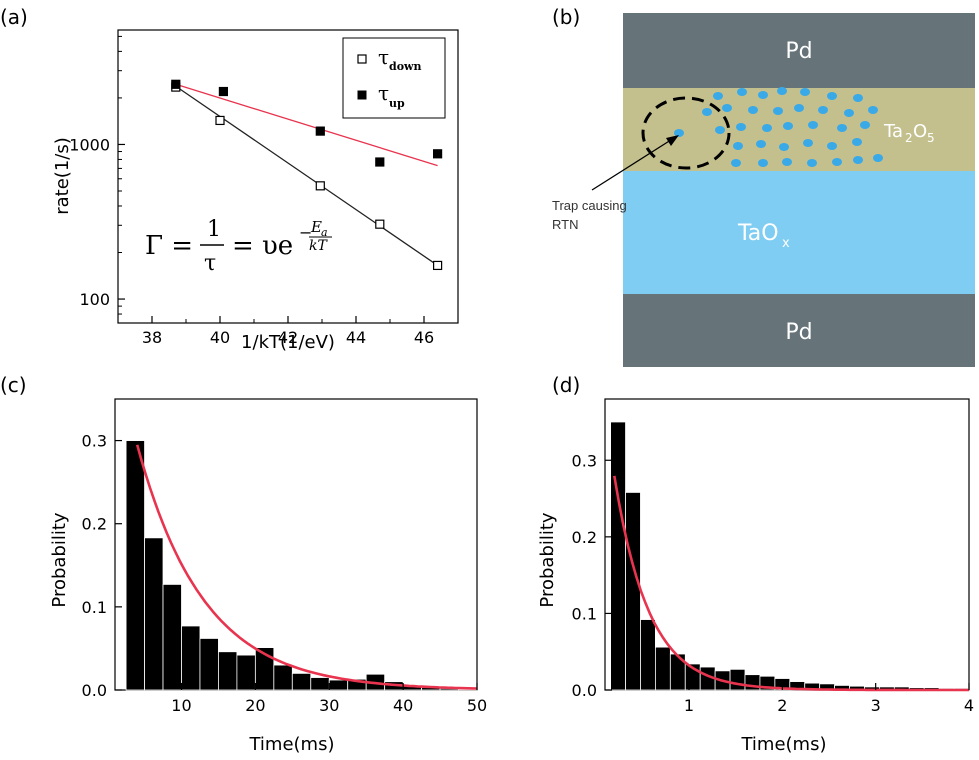 Image resolution: width=979 pixels, height=760 pixels. I want to click on trap-highlight-circle, so click(686, 133).